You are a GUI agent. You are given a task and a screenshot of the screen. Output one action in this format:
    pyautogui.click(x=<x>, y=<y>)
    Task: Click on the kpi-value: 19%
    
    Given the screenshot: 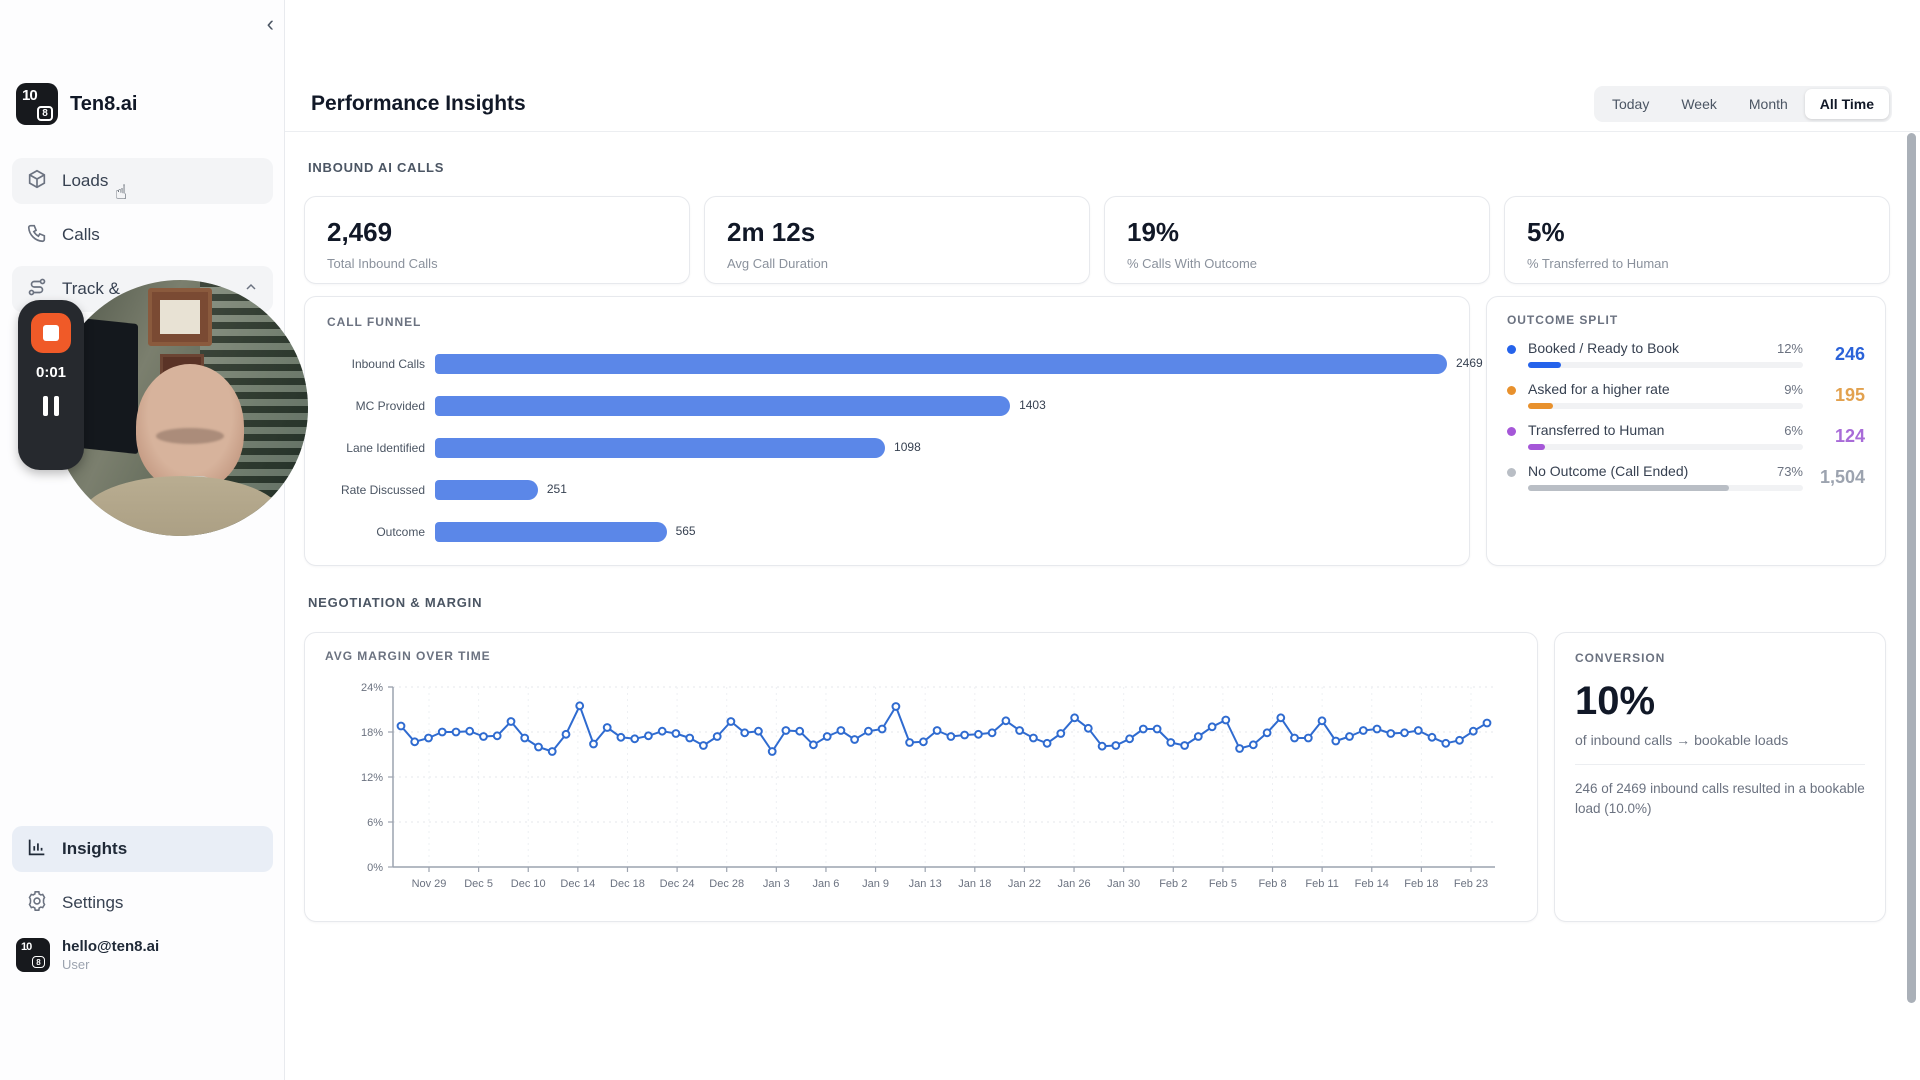 What is the action you would take?
    pyautogui.click(x=1153, y=232)
    